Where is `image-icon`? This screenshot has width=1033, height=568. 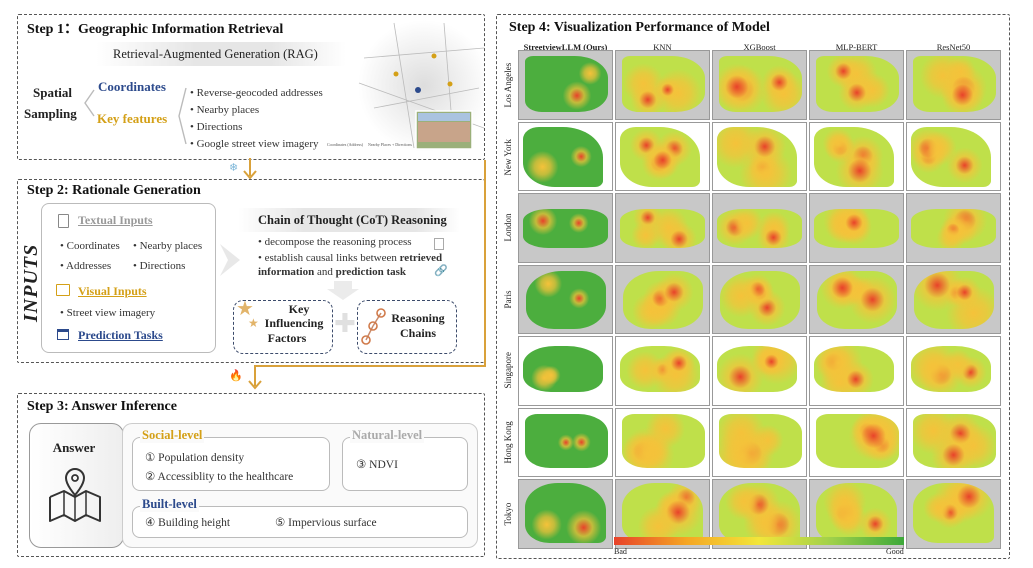
image-icon is located at coordinates (63, 290).